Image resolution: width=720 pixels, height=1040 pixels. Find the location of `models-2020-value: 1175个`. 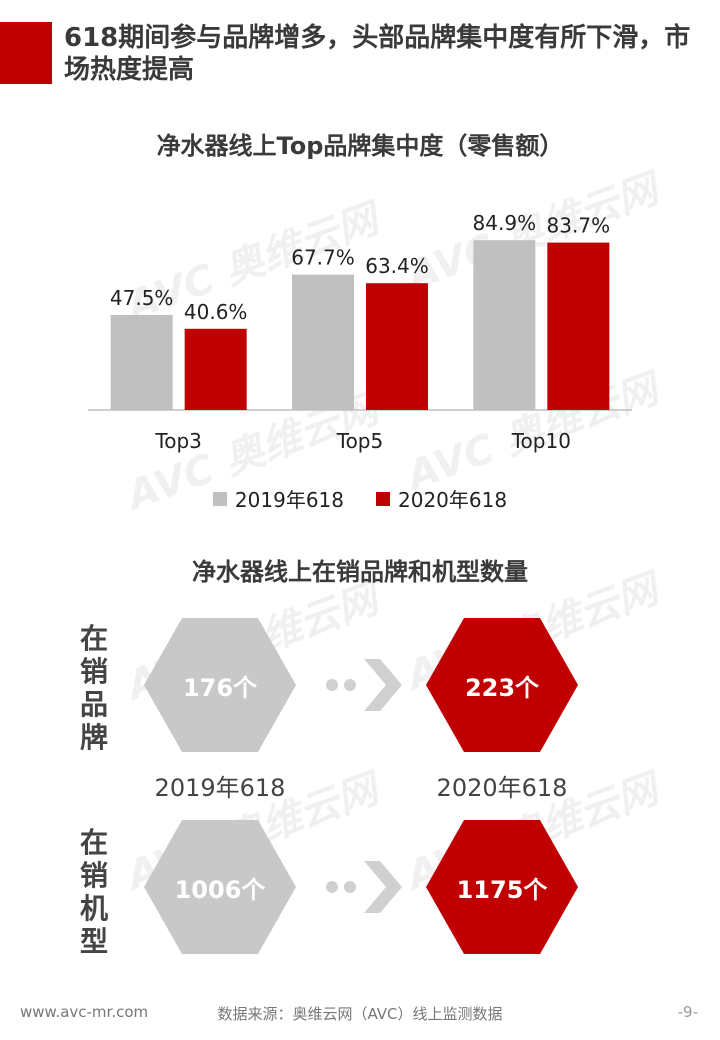

models-2020-value: 1175个 is located at coordinates (502, 889).